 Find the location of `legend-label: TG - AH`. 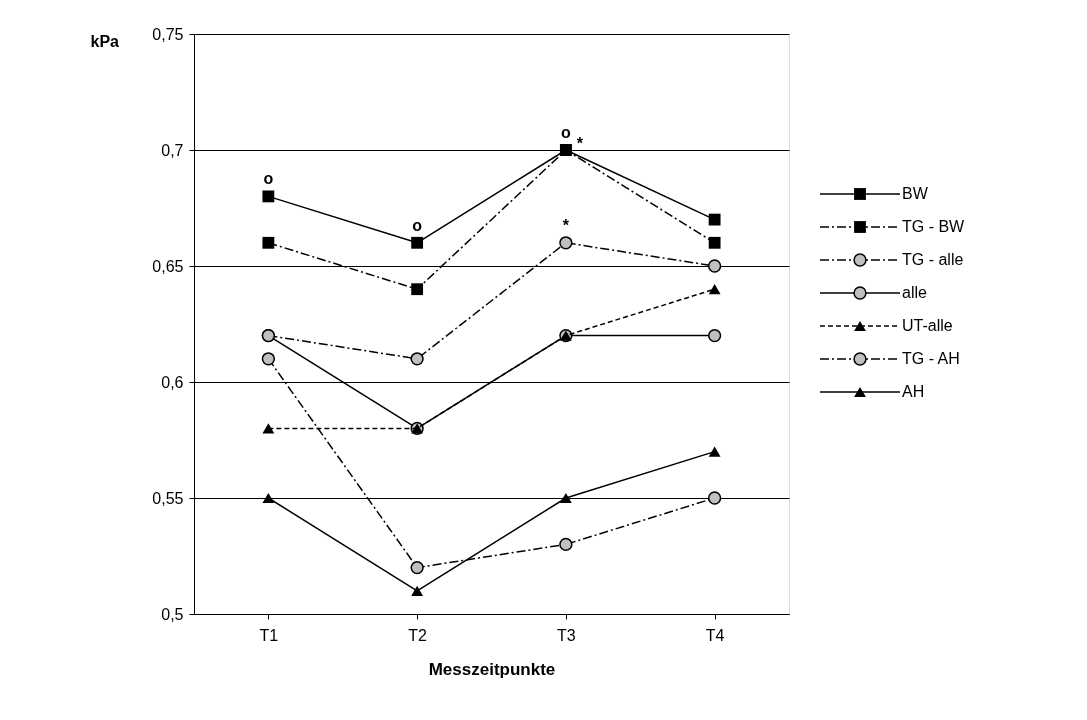

legend-label: TG - AH is located at coordinates (931, 358).